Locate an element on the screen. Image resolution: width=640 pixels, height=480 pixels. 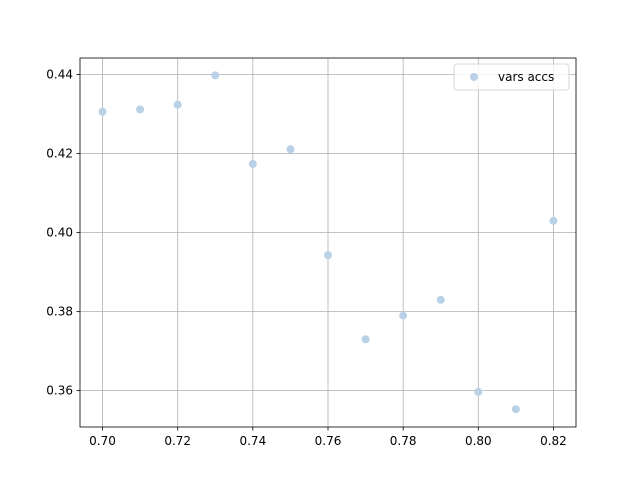
y-tick-label: 0.44 is located at coordinates (59, 75).